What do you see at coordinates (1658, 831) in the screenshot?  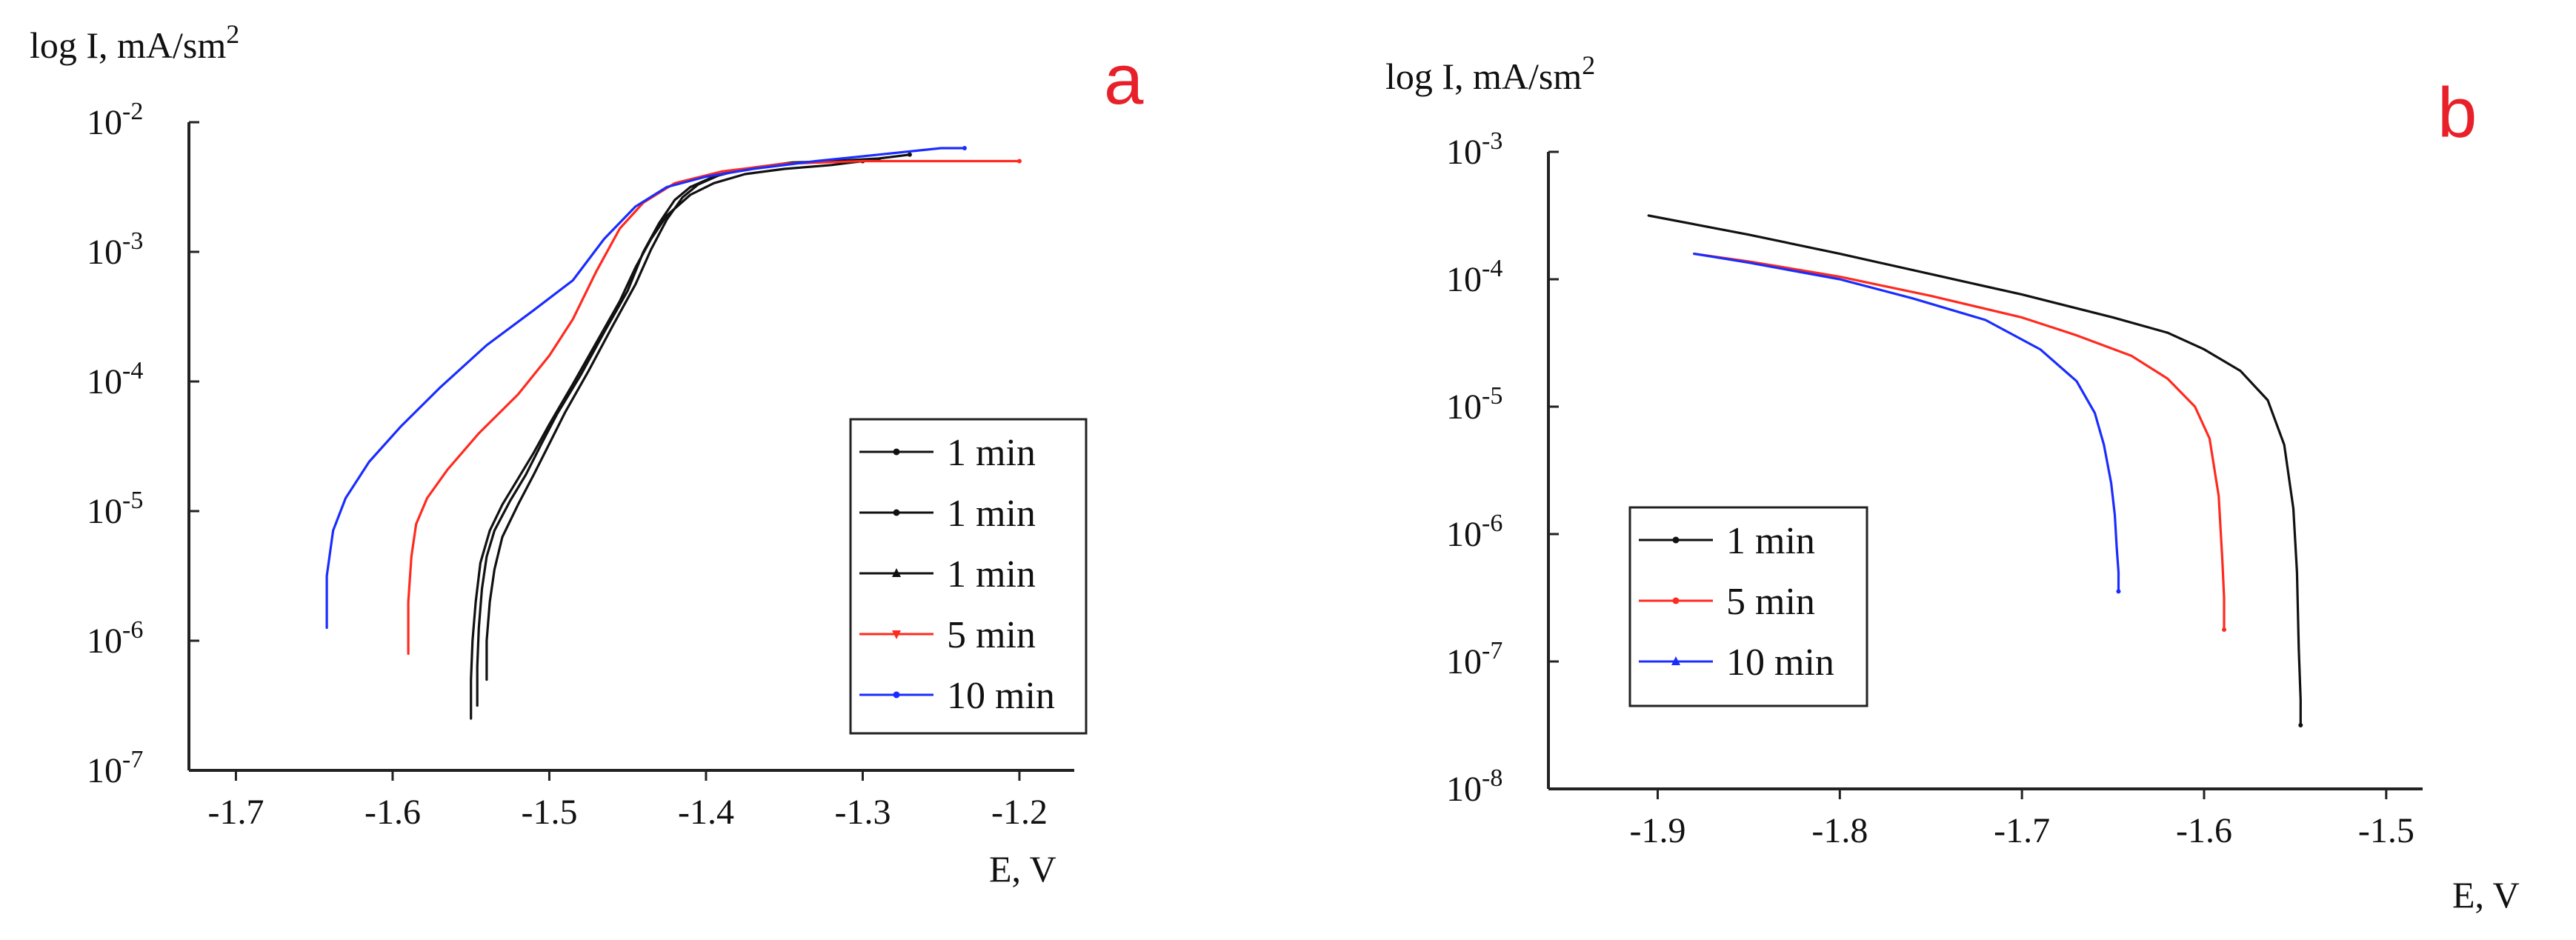 I see `x-tick-label-b: -1.9` at bounding box center [1658, 831].